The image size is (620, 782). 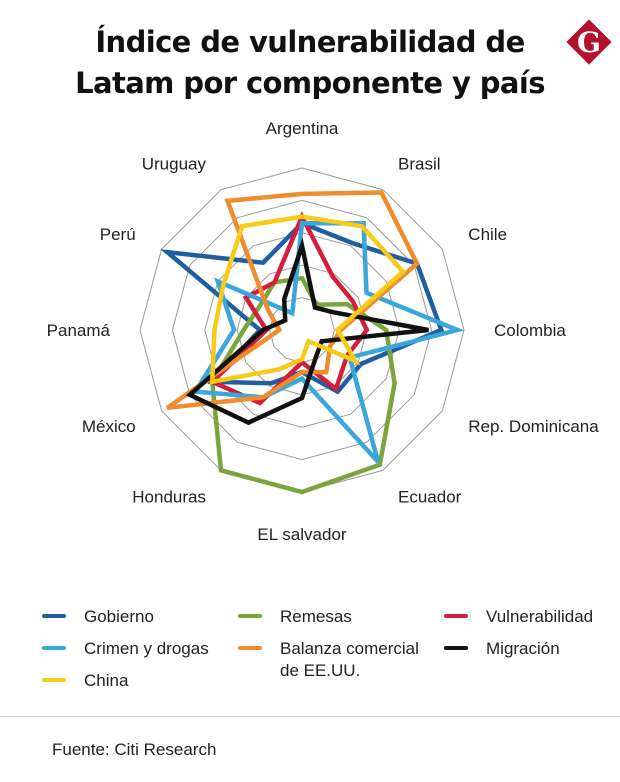 What do you see at coordinates (310, 83) in the screenshot?
I see `chart-title-line-2: Latam por componente y país` at bounding box center [310, 83].